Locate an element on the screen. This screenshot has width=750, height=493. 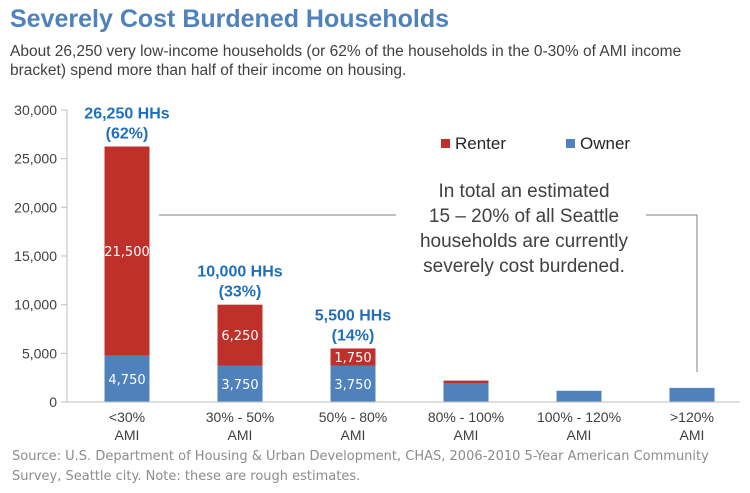
annotation-text-line: severely cost burdened. is located at coordinates (524, 266).